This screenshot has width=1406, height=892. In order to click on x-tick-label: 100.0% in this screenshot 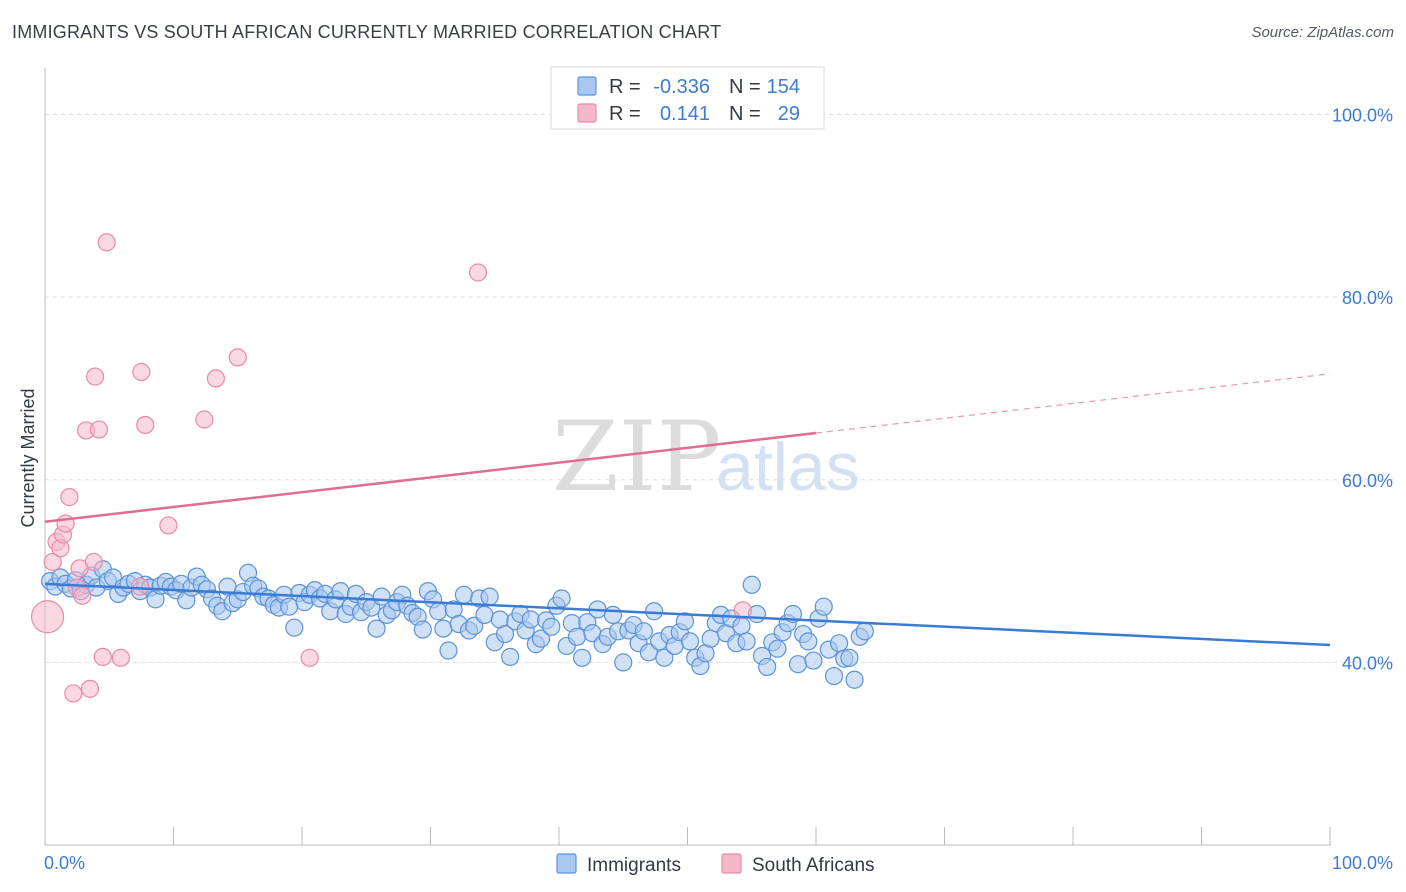, I will do `click(1362, 863)`.